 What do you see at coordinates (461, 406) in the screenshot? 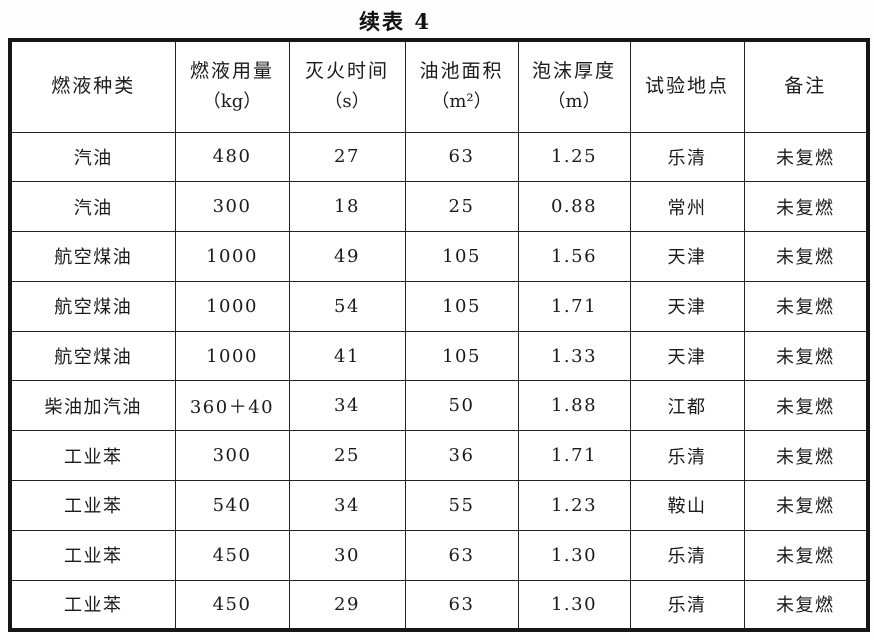
I see `table-cell: 50` at bounding box center [461, 406].